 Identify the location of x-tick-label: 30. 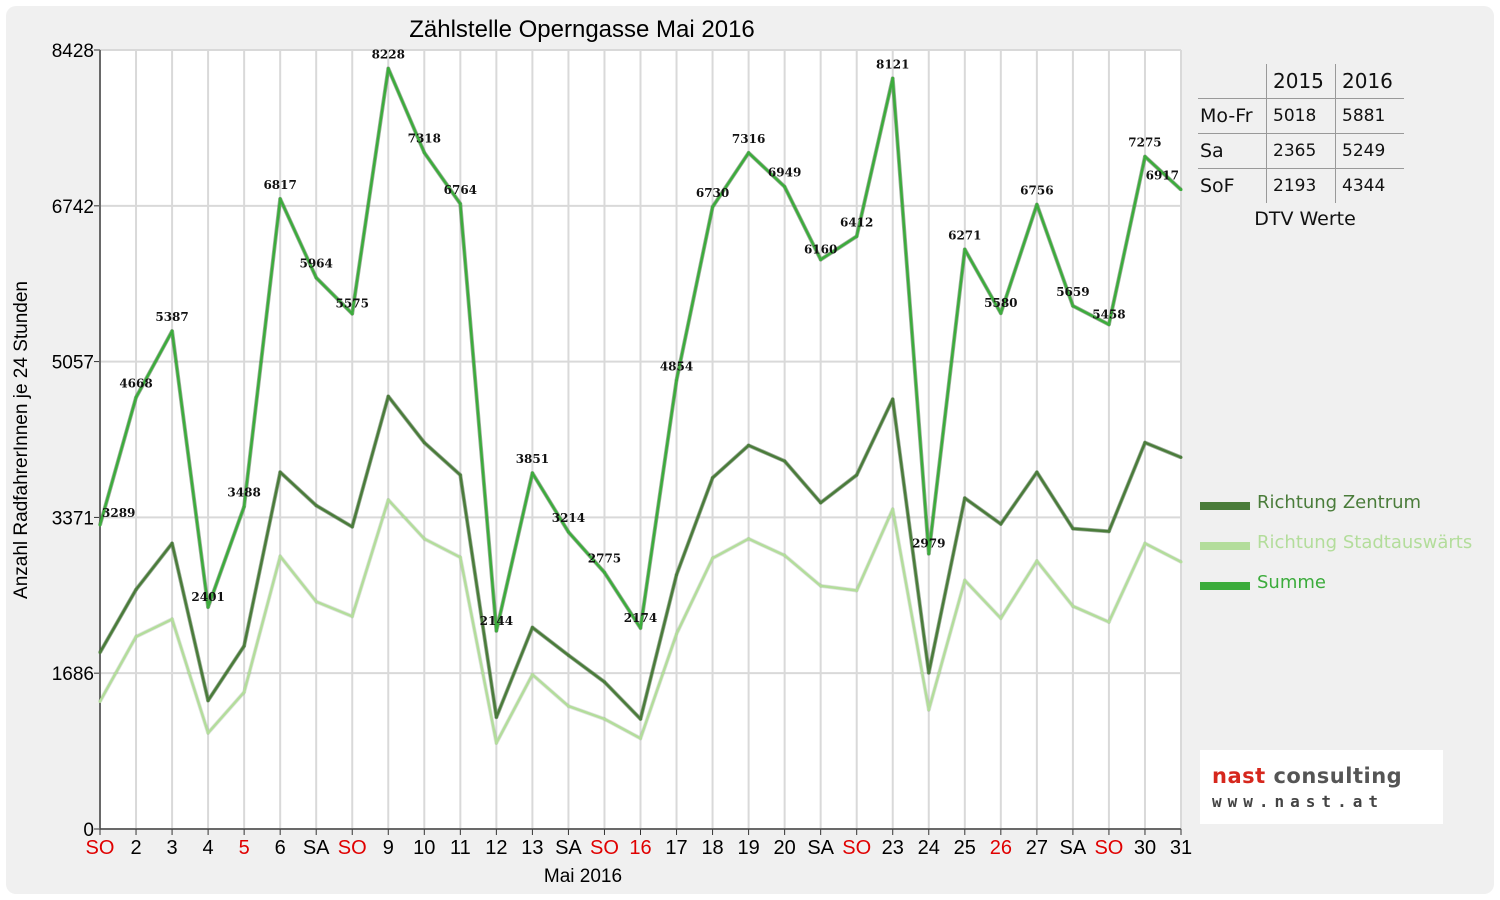
(1145, 848).